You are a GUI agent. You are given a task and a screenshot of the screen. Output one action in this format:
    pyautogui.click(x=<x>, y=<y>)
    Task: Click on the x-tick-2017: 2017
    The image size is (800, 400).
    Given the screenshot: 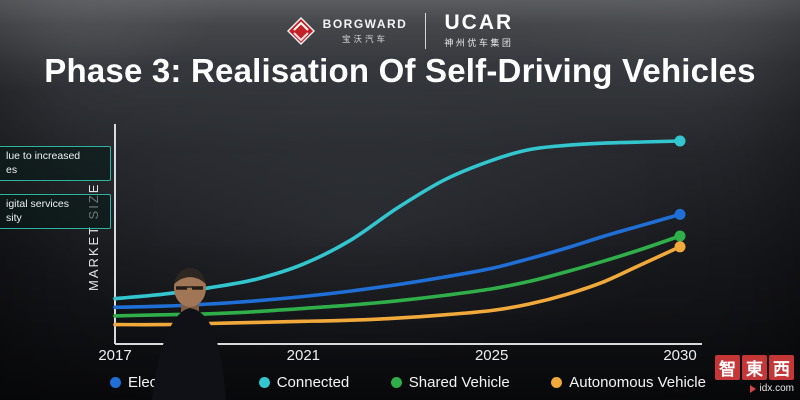 What is the action you would take?
    pyautogui.click(x=115, y=355)
    